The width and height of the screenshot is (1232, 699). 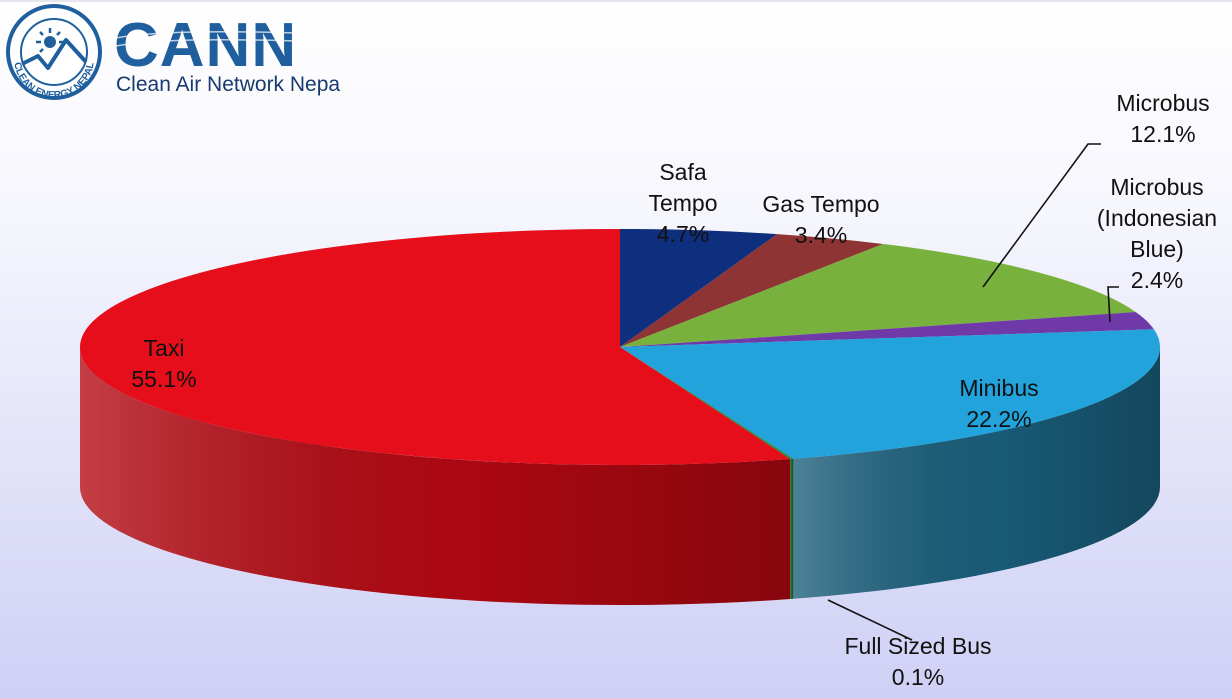 I want to click on label-safa-tempo: Safa Tempo 4.7%, so click(x=682, y=203).